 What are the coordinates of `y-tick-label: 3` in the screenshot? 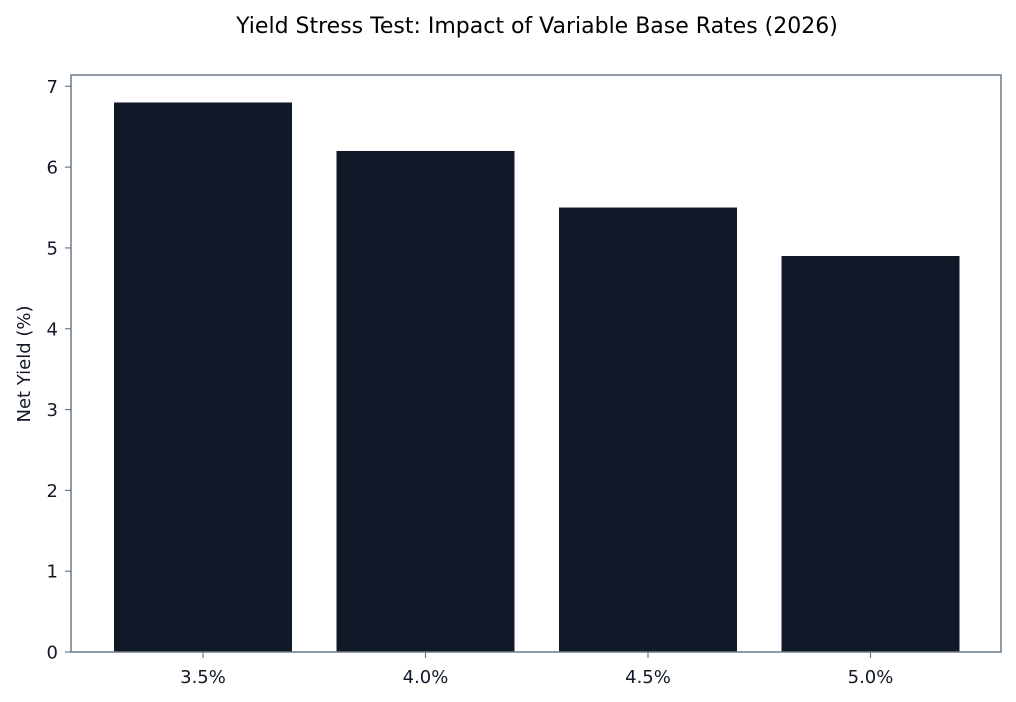 It's located at (52, 410).